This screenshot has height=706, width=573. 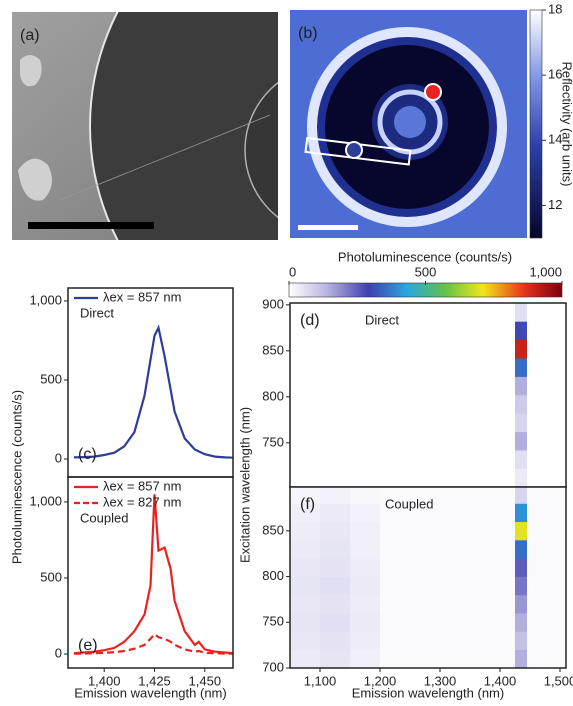 What do you see at coordinates (142, 296) in the screenshot?
I see `legend-label: λex = 857 nm` at bounding box center [142, 296].